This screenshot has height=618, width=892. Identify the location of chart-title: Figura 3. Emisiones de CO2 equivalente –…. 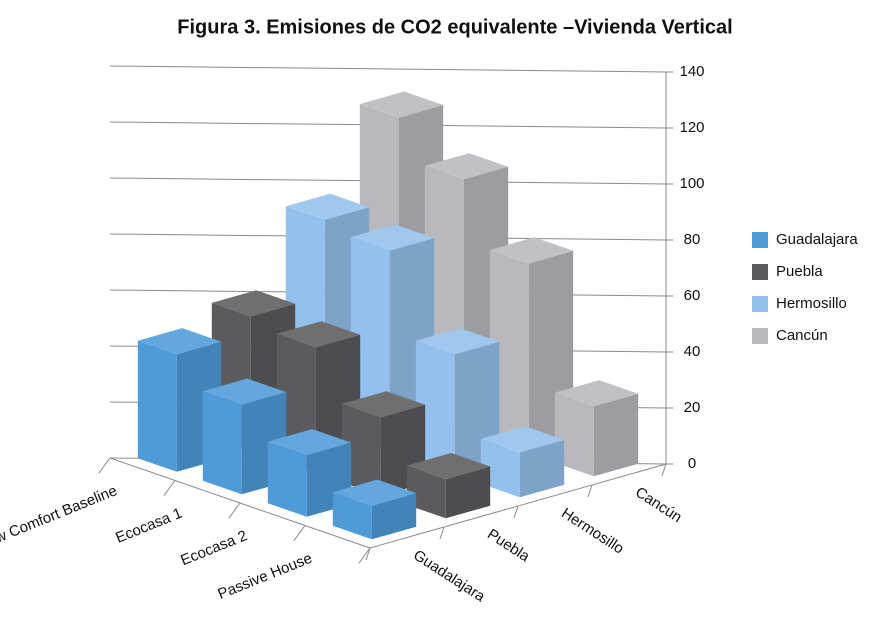
(454, 27).